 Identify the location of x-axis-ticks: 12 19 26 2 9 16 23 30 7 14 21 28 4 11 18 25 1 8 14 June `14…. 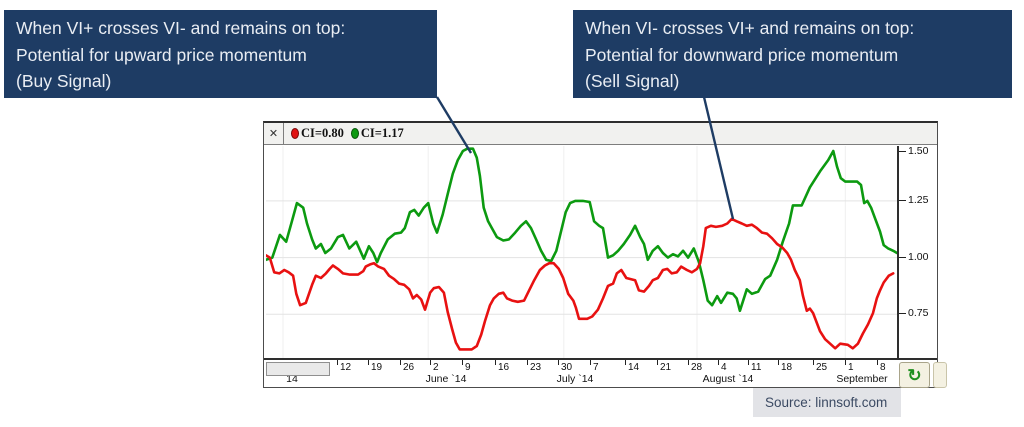
(581, 373).